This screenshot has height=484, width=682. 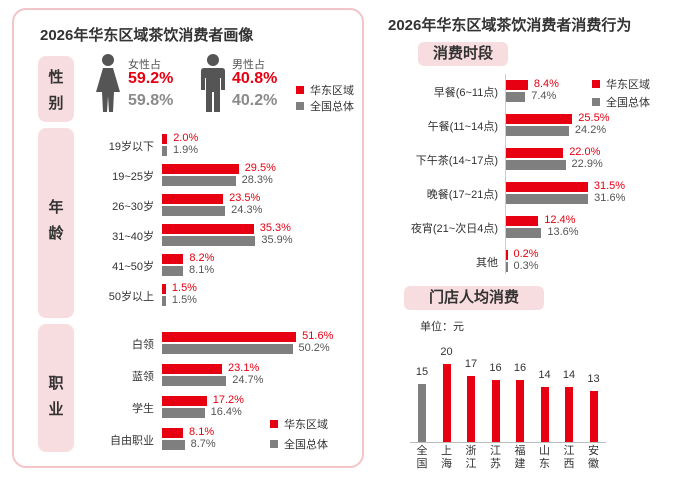 I want to click on bar-category-label: 早餐(6~11点), so click(x=465, y=93).